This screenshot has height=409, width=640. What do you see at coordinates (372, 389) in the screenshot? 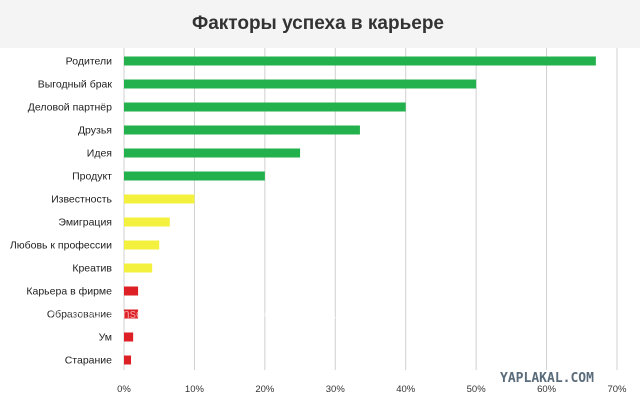
I see `x-axis-ticks: 0% 10% 20% 30% 40% 50% 60% 70%` at bounding box center [372, 389].